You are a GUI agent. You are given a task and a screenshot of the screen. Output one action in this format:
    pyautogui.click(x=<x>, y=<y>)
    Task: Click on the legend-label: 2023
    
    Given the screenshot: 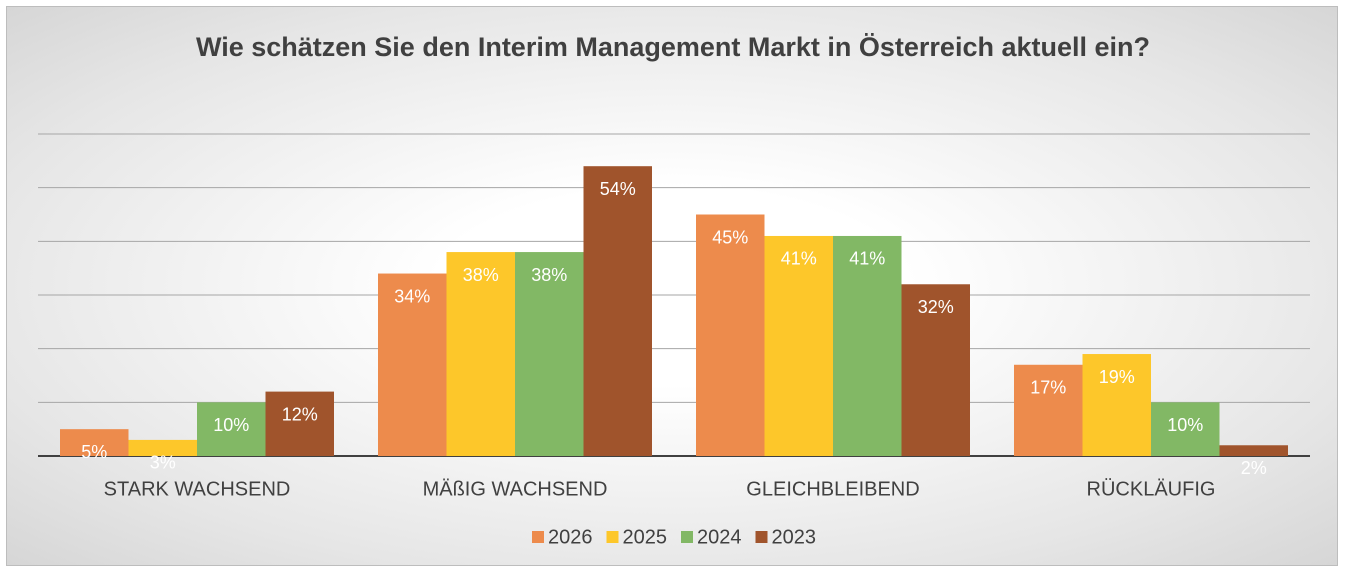 What is the action you would take?
    pyautogui.click(x=794, y=537)
    